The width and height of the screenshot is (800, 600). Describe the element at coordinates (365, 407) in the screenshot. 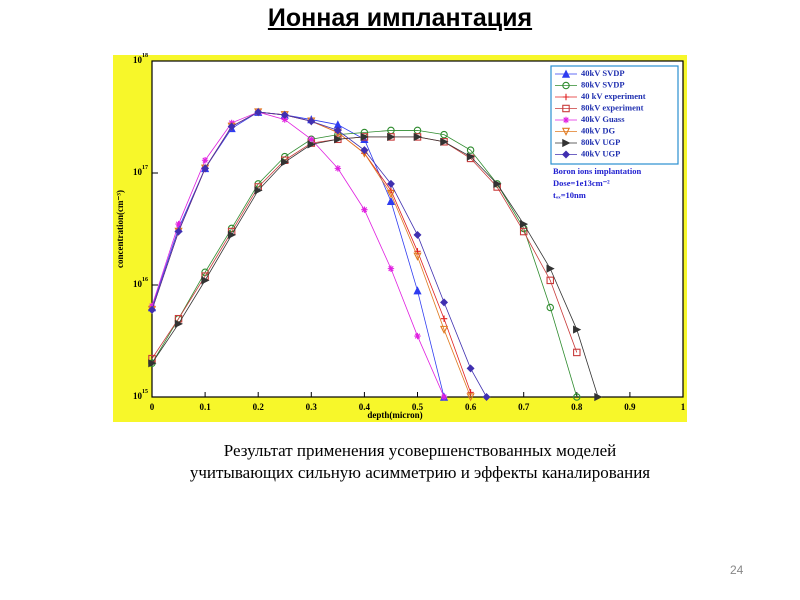

I see `x-tick-label: 0.4` at that location.